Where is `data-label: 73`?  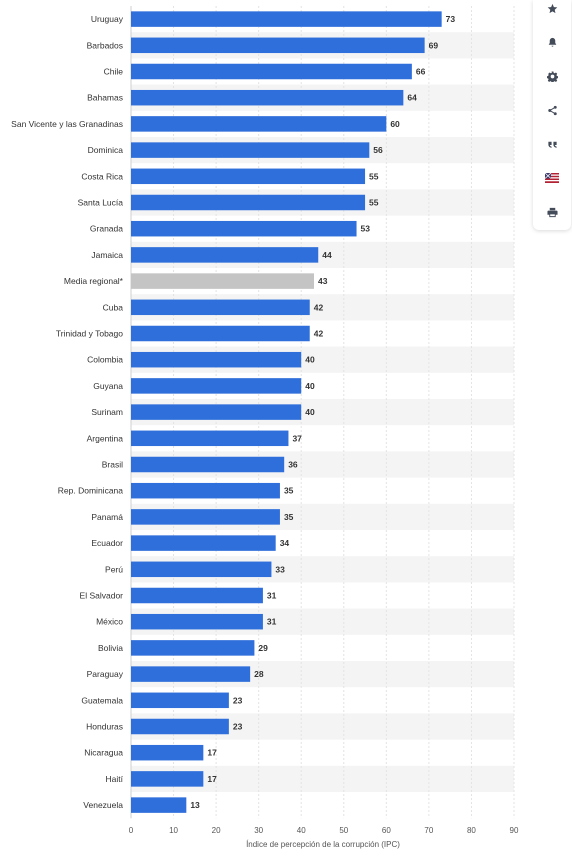 data-label: 73 is located at coordinates (451, 19).